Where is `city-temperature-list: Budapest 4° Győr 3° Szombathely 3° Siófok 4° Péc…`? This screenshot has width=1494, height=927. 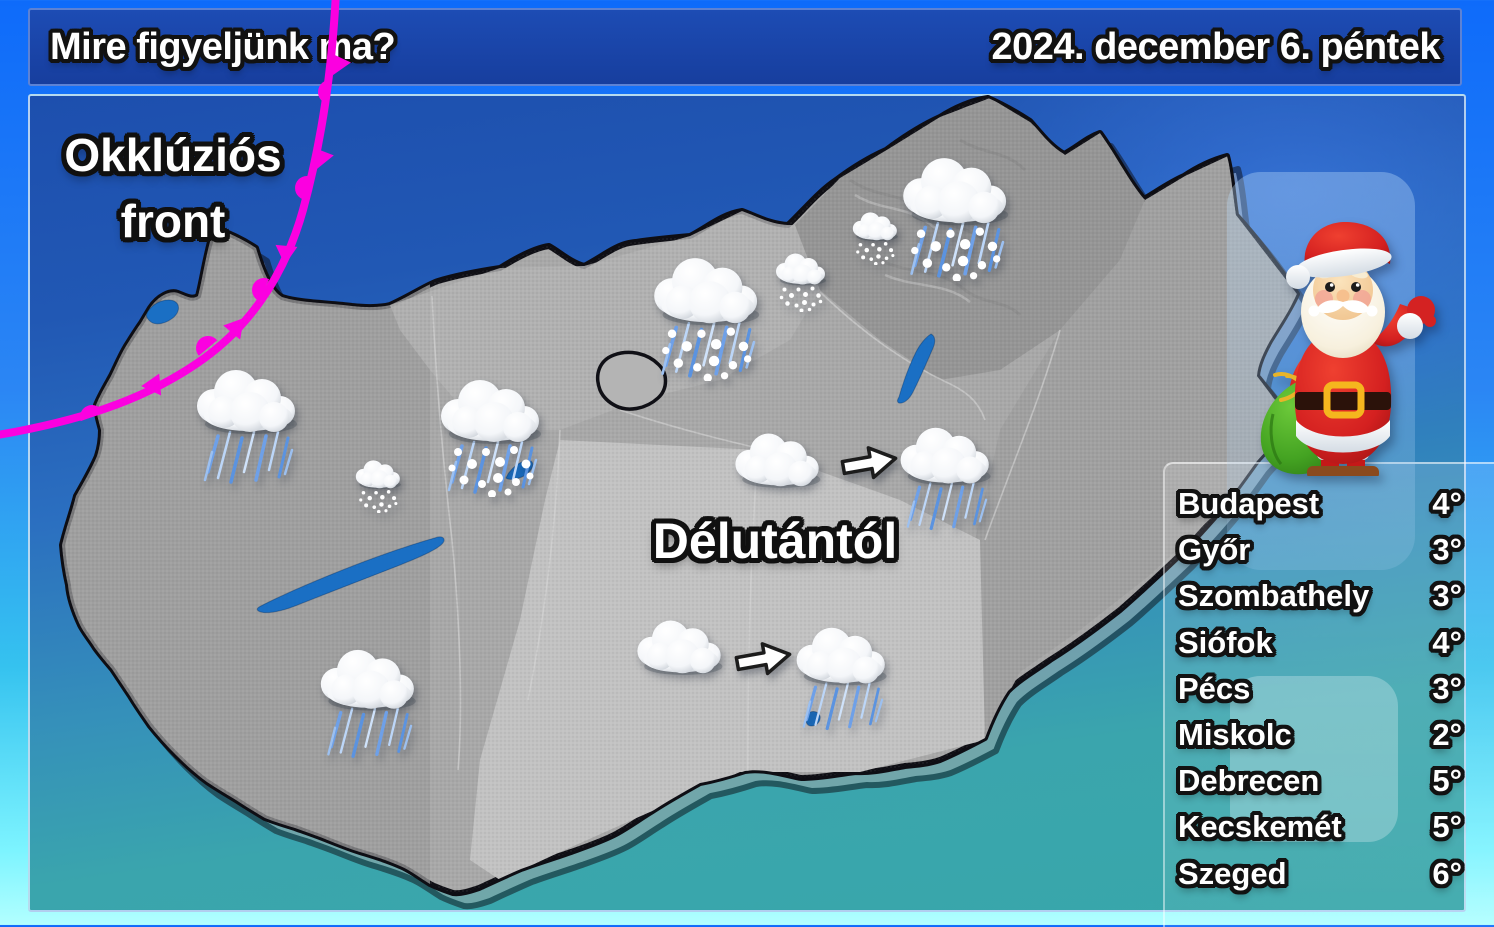 city-temperature-list: Budapest 4° Győr 3° Szombathely 3° Siófok 4° Péc… is located at coordinates (1320, 689).